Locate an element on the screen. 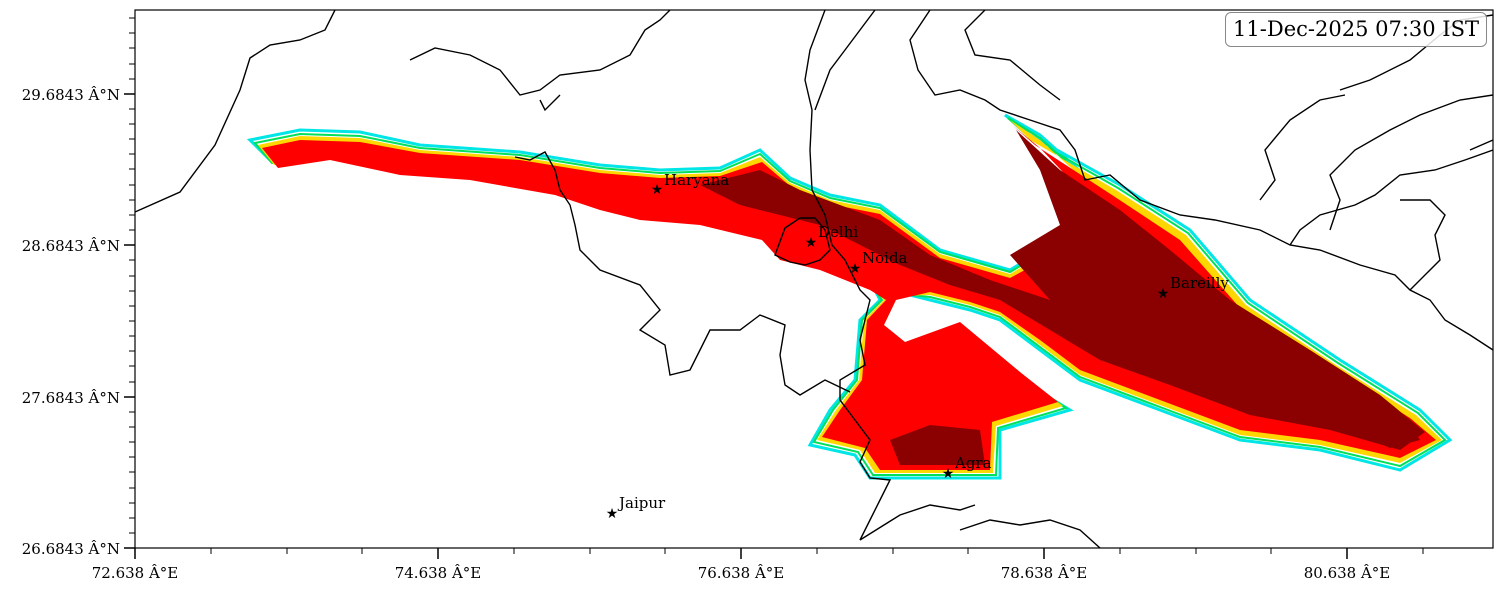  city-marker-jaipur: ★ Jaipur is located at coordinates (636, 508).